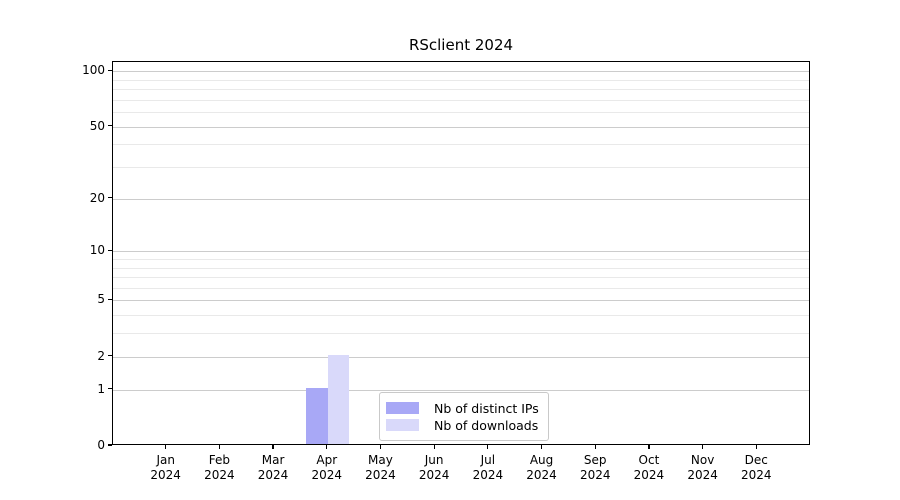  I want to click on legend-item: Nb of downloads, so click(462, 425).